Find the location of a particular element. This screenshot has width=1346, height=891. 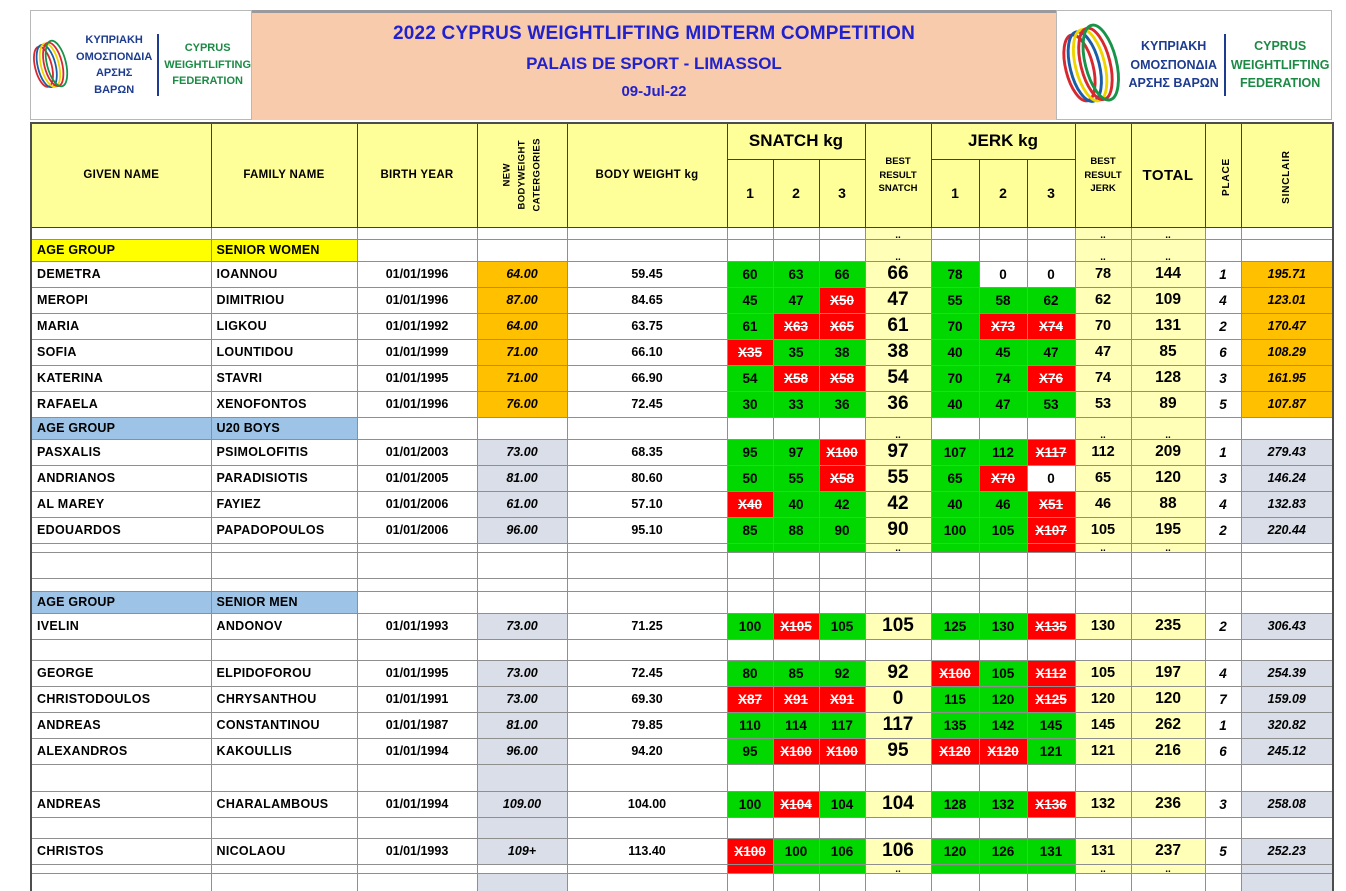

cell-body-weight: 71.25 is located at coordinates (647, 626).